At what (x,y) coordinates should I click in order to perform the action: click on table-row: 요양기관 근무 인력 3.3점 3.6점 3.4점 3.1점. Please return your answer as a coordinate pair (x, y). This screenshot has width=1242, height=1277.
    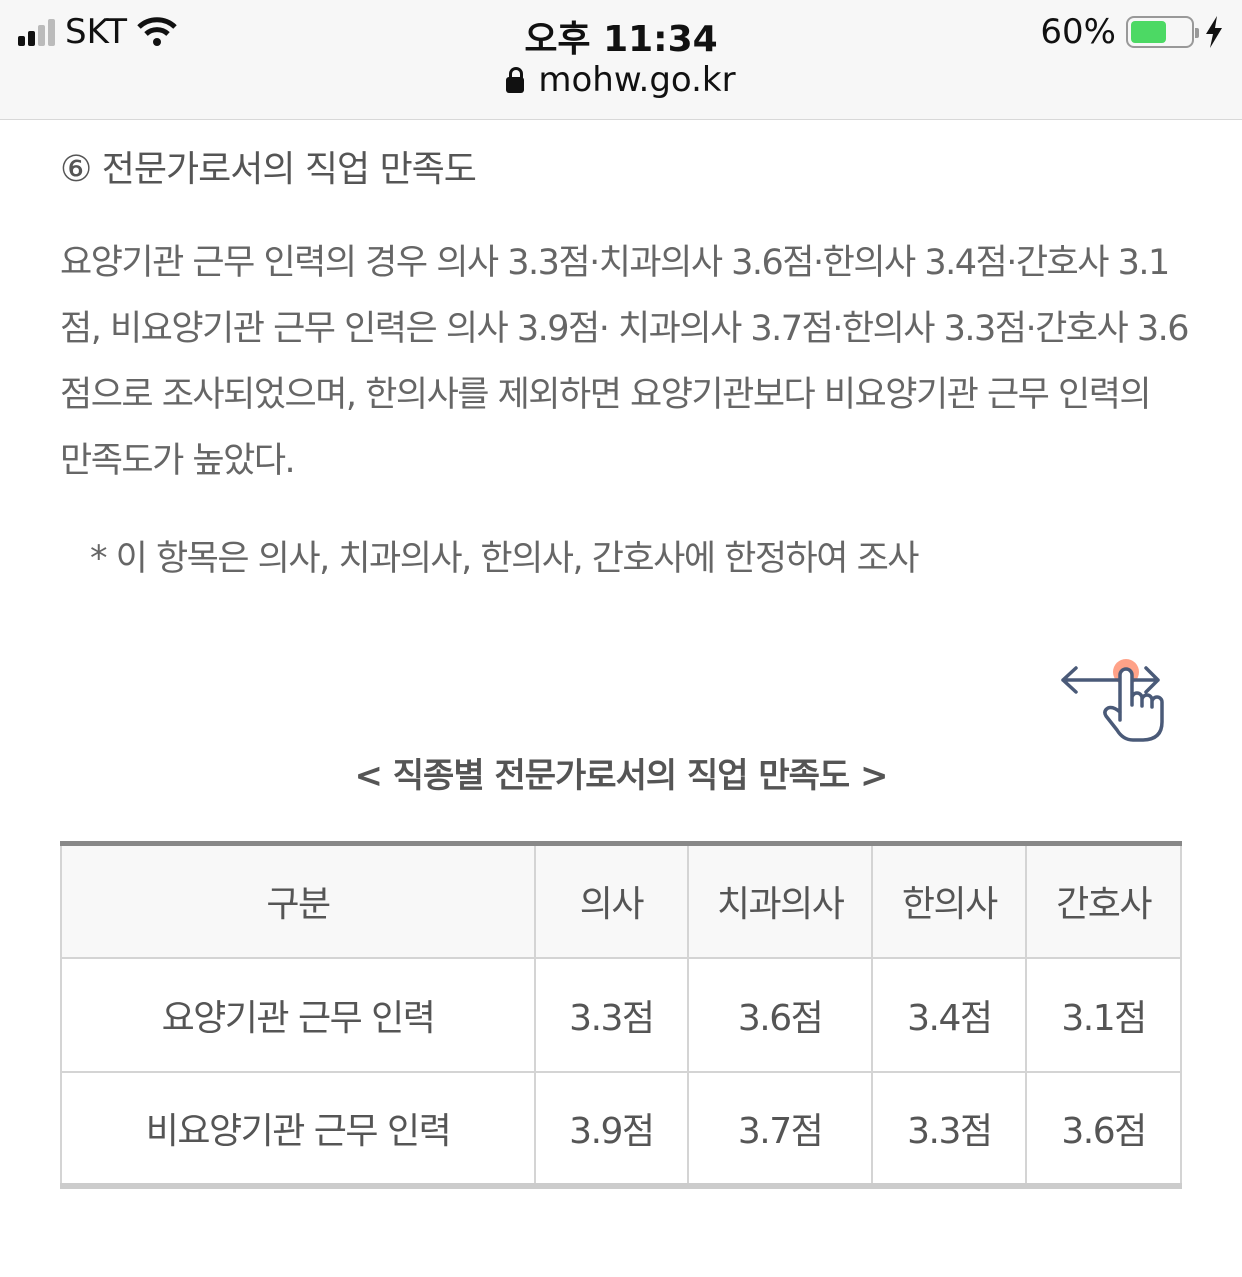
    Looking at the image, I should click on (621, 1014).